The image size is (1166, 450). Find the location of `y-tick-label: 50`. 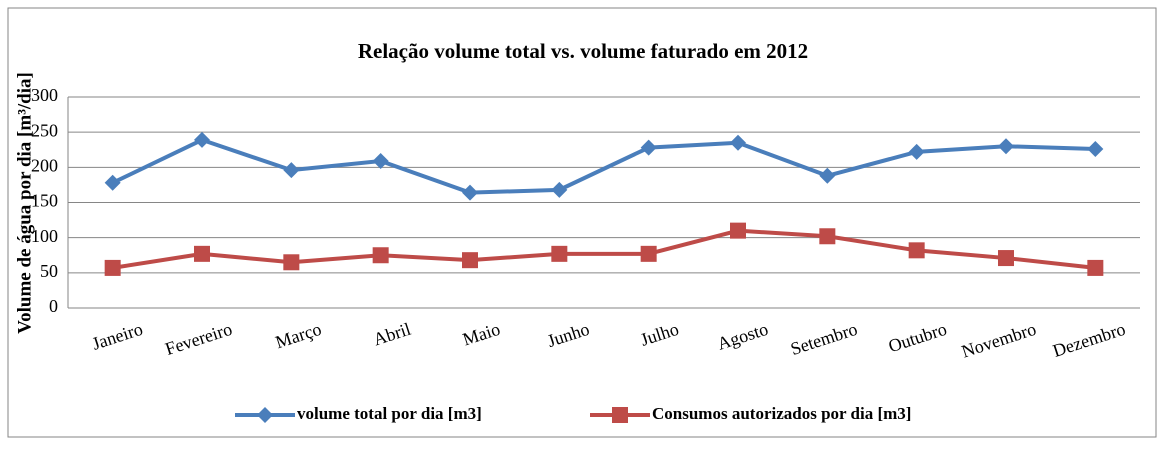

y-tick-label: 50 is located at coordinates (49, 271).